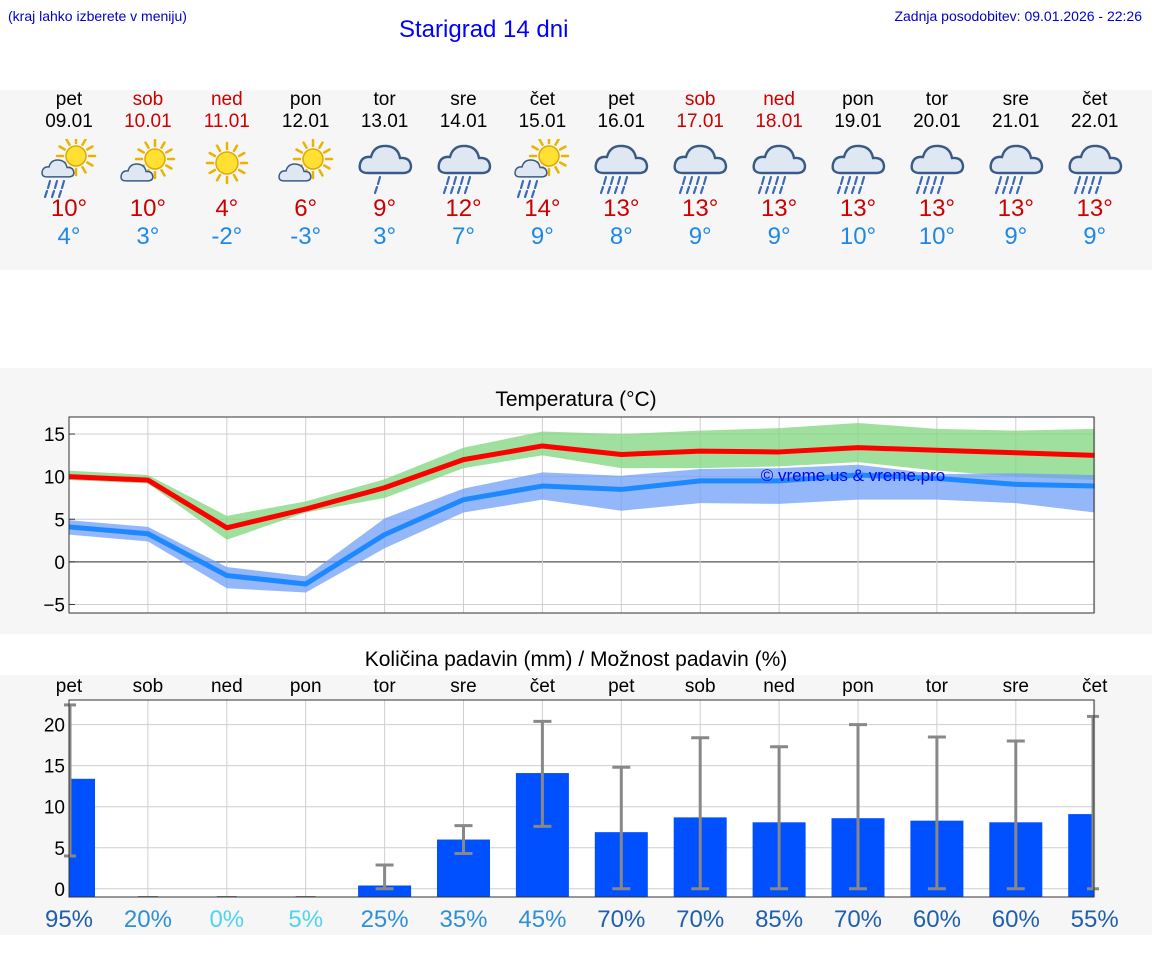 The image size is (1152, 975). Describe the element at coordinates (1095, 919) in the screenshot. I see `precip-probability-label: 55%` at that location.